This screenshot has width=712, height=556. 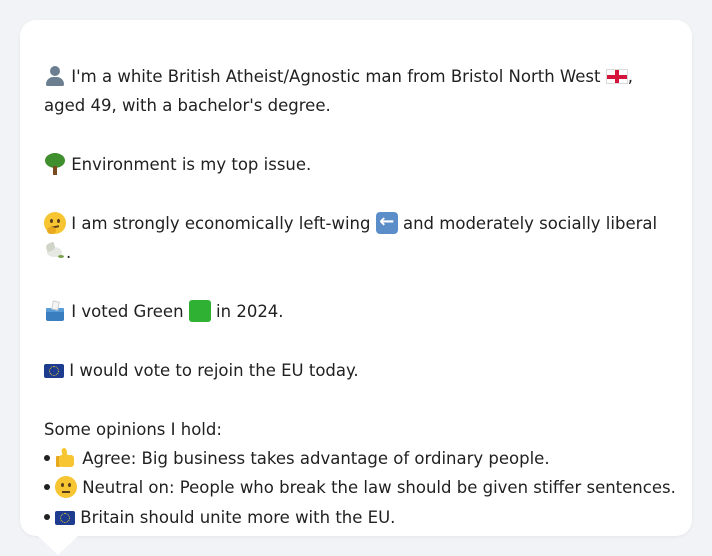 What do you see at coordinates (221, 223) in the screenshot?
I see `politics-text-1: I am strongly economically left-wing` at bounding box center [221, 223].